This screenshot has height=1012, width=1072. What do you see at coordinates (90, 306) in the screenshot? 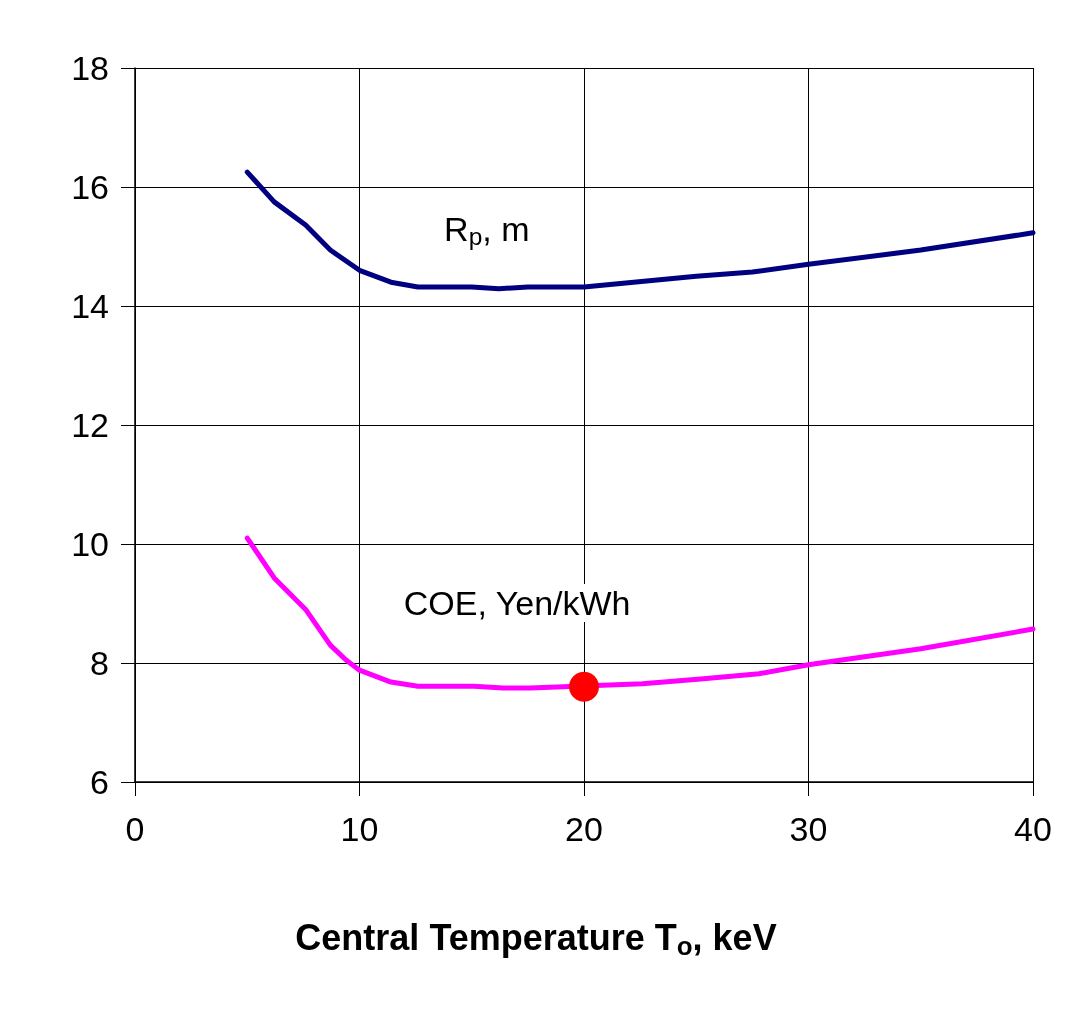
I see `y-tick-label: 14` at bounding box center [90, 306].